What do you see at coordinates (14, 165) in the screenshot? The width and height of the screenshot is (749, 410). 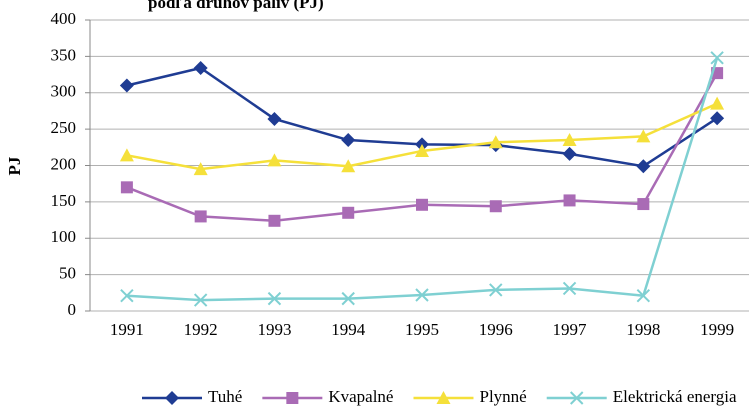 I see `y-axis-label: PJ` at bounding box center [14, 165].